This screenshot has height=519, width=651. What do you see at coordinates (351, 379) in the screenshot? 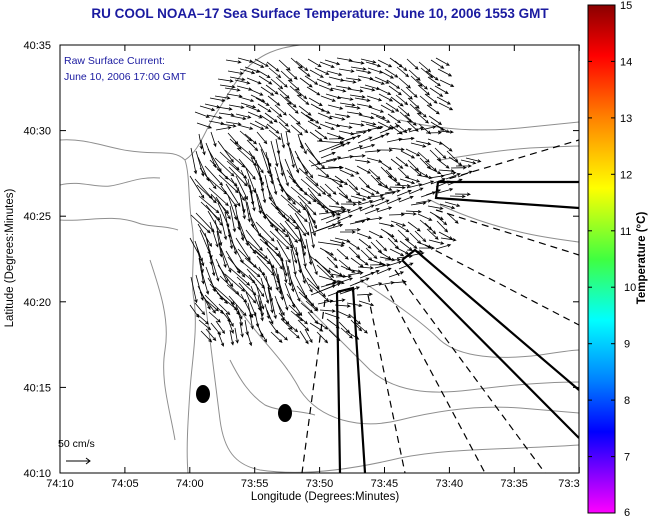
I see `radar-box-south` at bounding box center [351, 379].